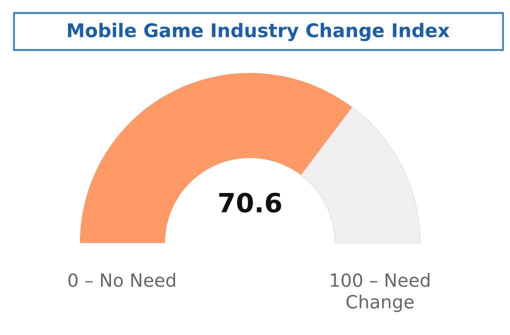  Describe the element at coordinates (380, 292) in the screenshot. I see `text: 100 – Need Change` at that location.